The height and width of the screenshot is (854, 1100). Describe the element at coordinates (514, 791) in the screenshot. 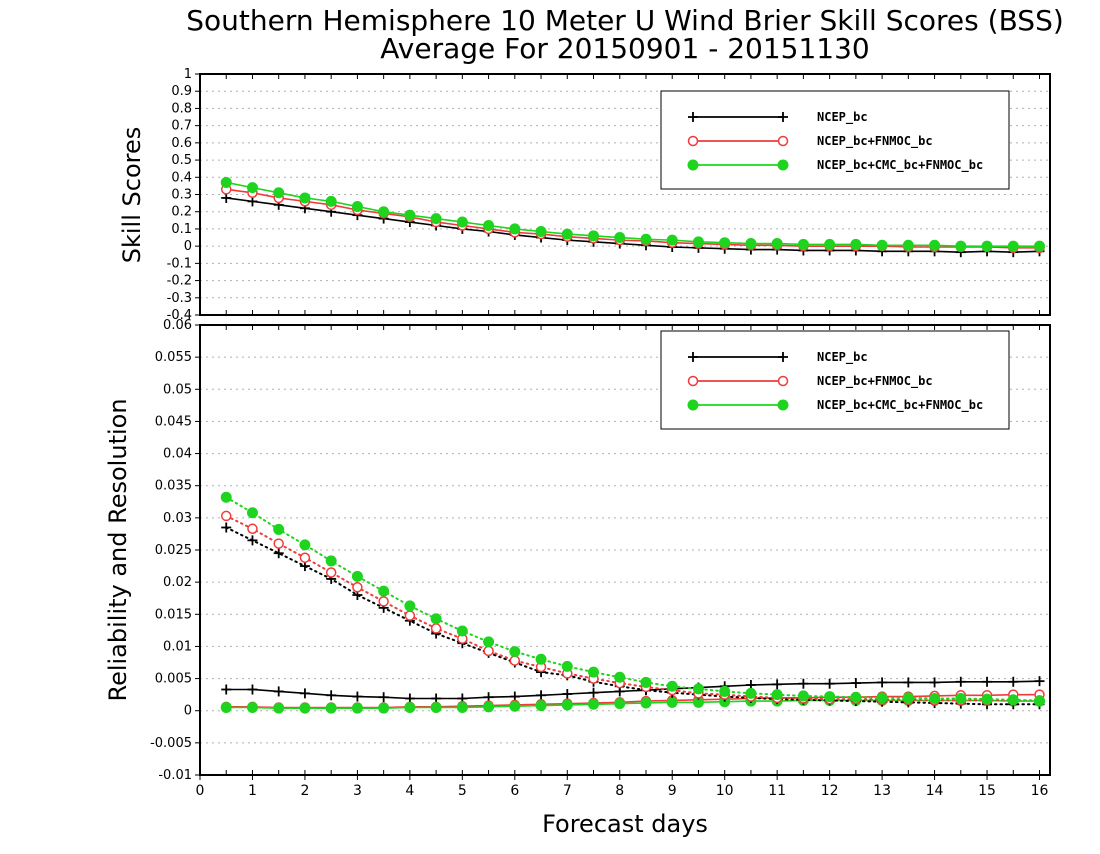

I see `x-tick-label: 6` at that location.